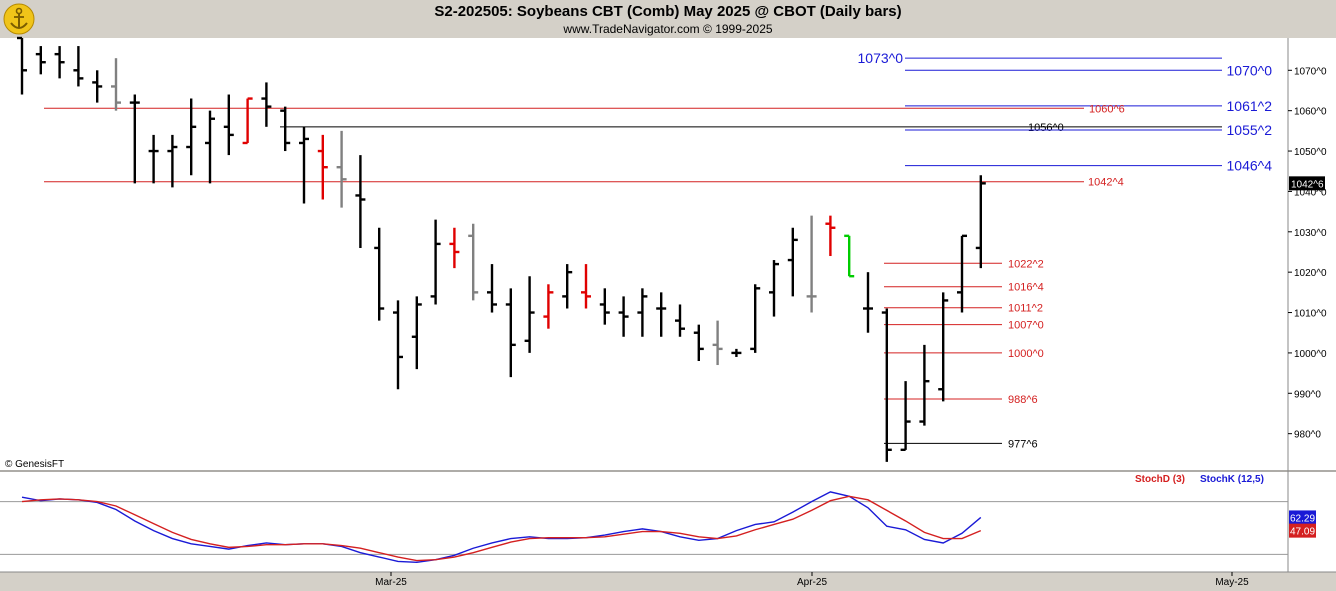 The image size is (1336, 591). I want to click on last-price-box, so click(1307, 183).